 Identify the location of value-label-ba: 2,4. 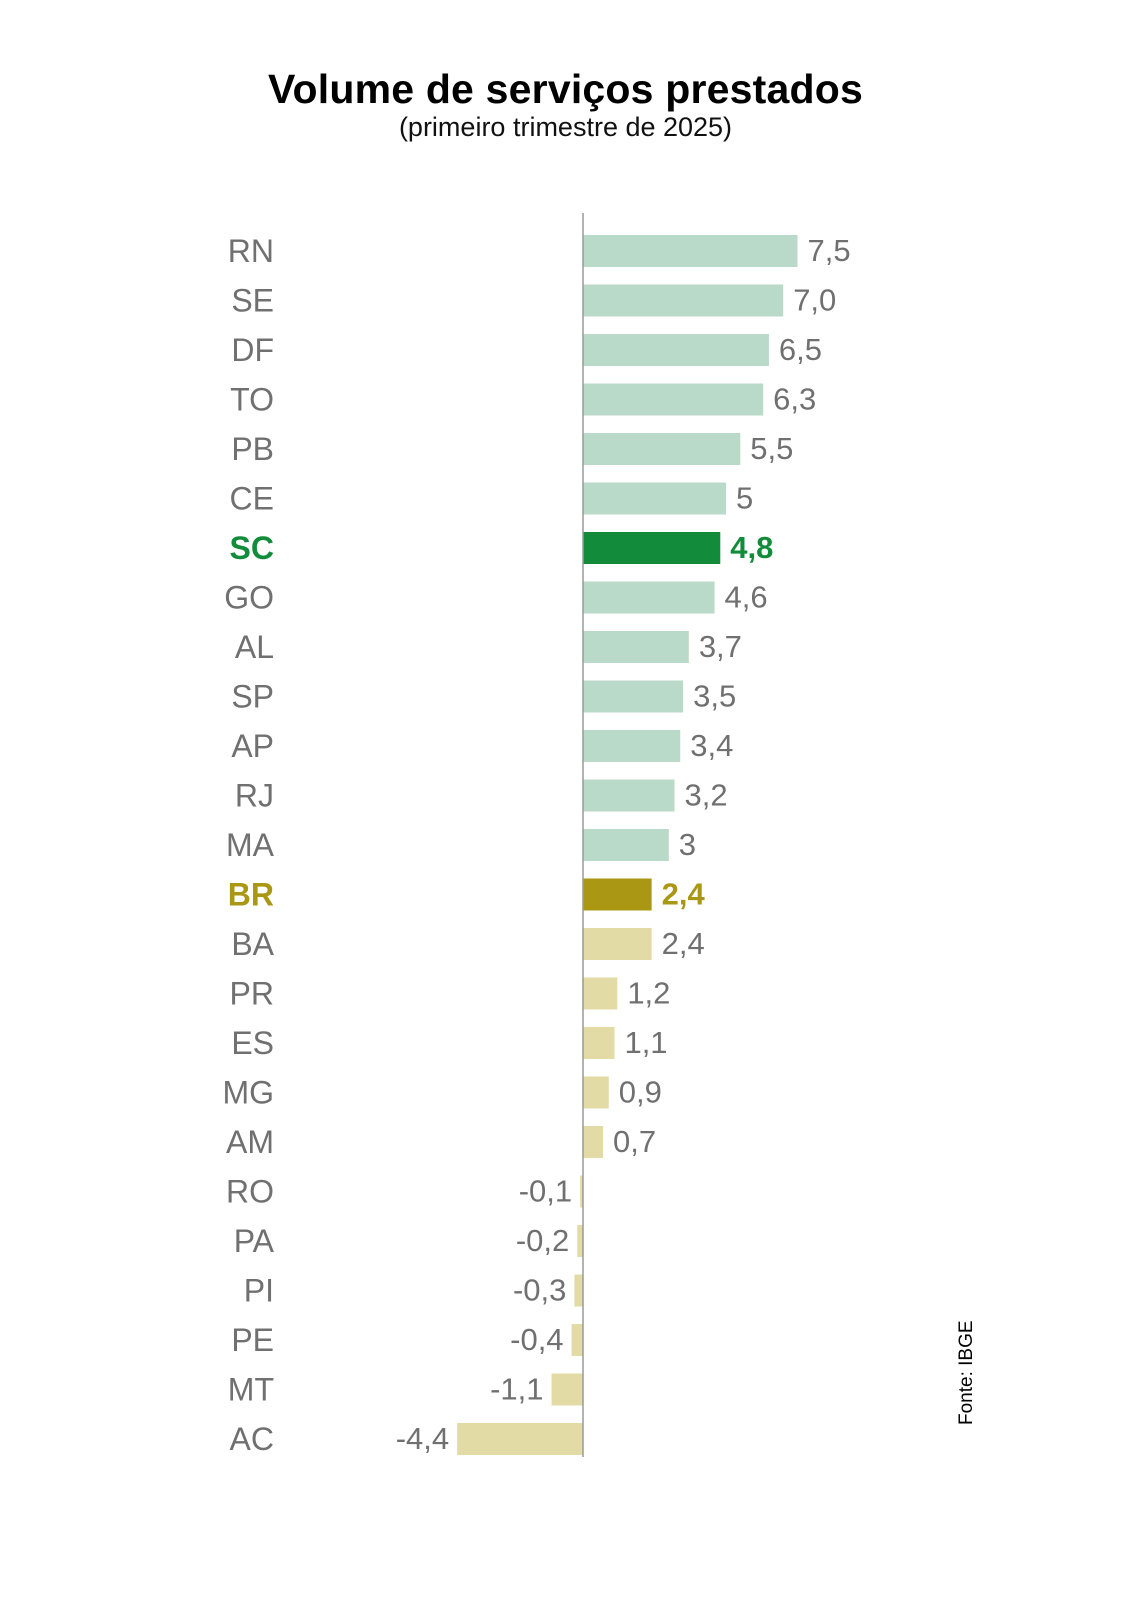
(683, 943).